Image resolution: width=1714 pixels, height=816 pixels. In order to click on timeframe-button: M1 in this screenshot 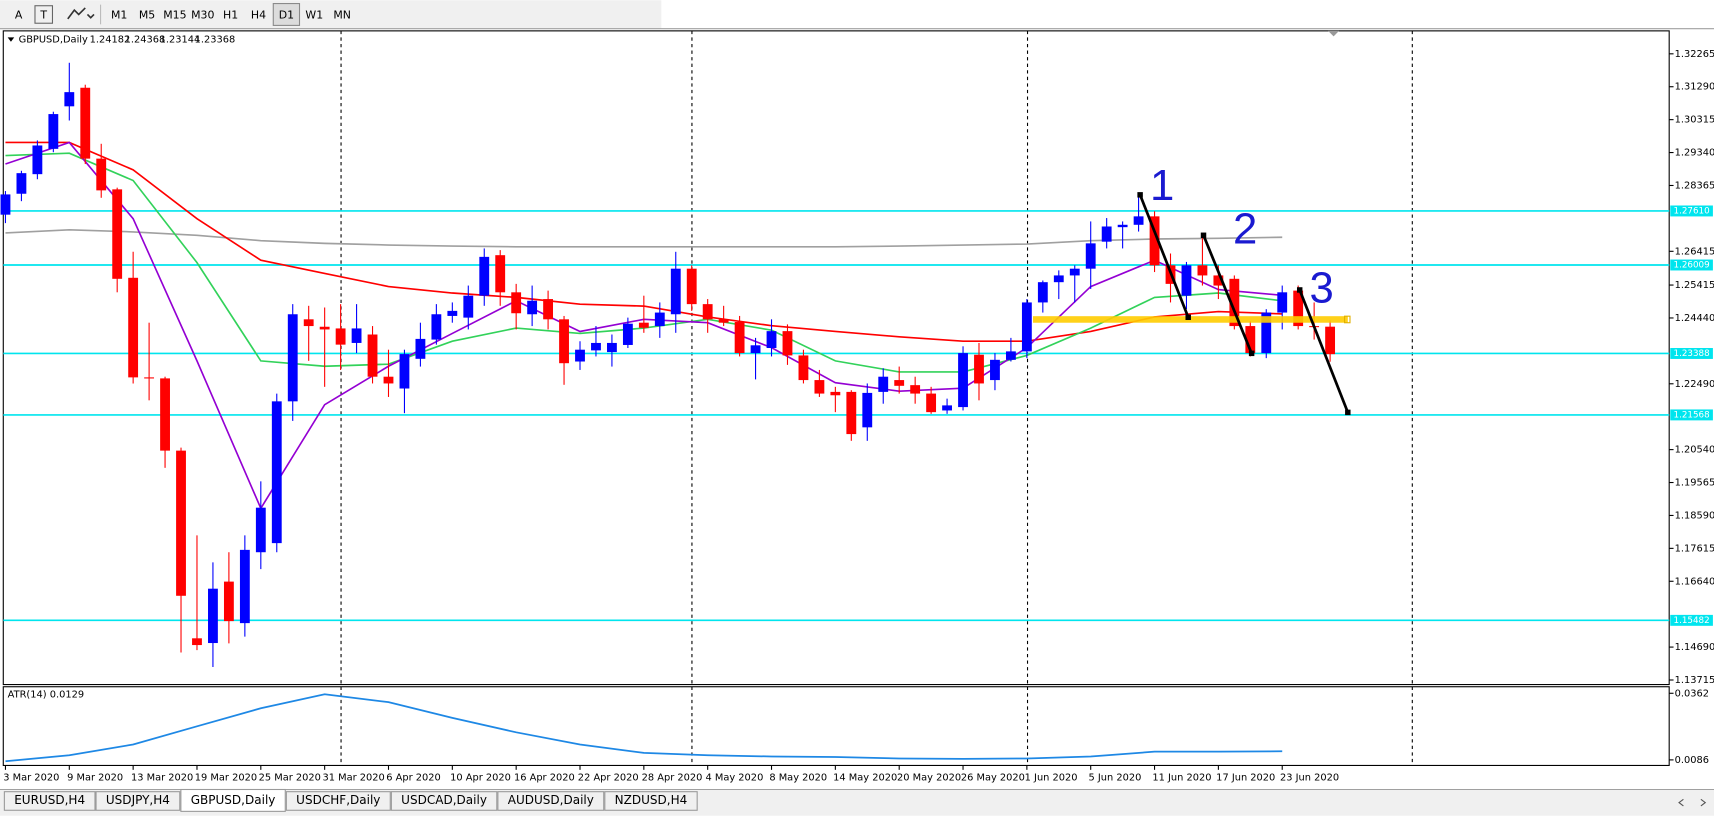, I will do `click(119, 15)`.